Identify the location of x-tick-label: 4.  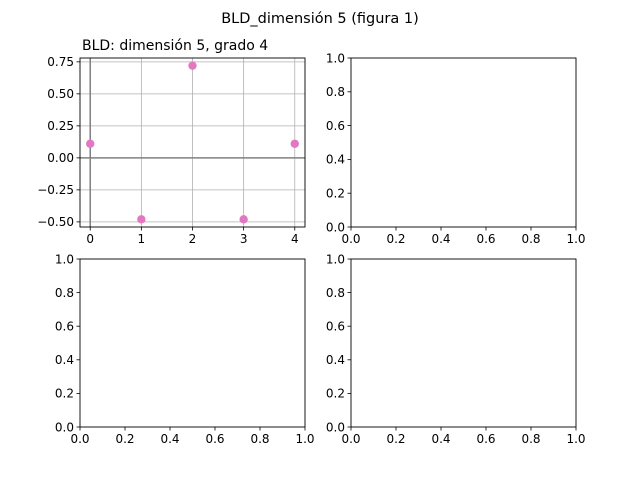
(295, 239).